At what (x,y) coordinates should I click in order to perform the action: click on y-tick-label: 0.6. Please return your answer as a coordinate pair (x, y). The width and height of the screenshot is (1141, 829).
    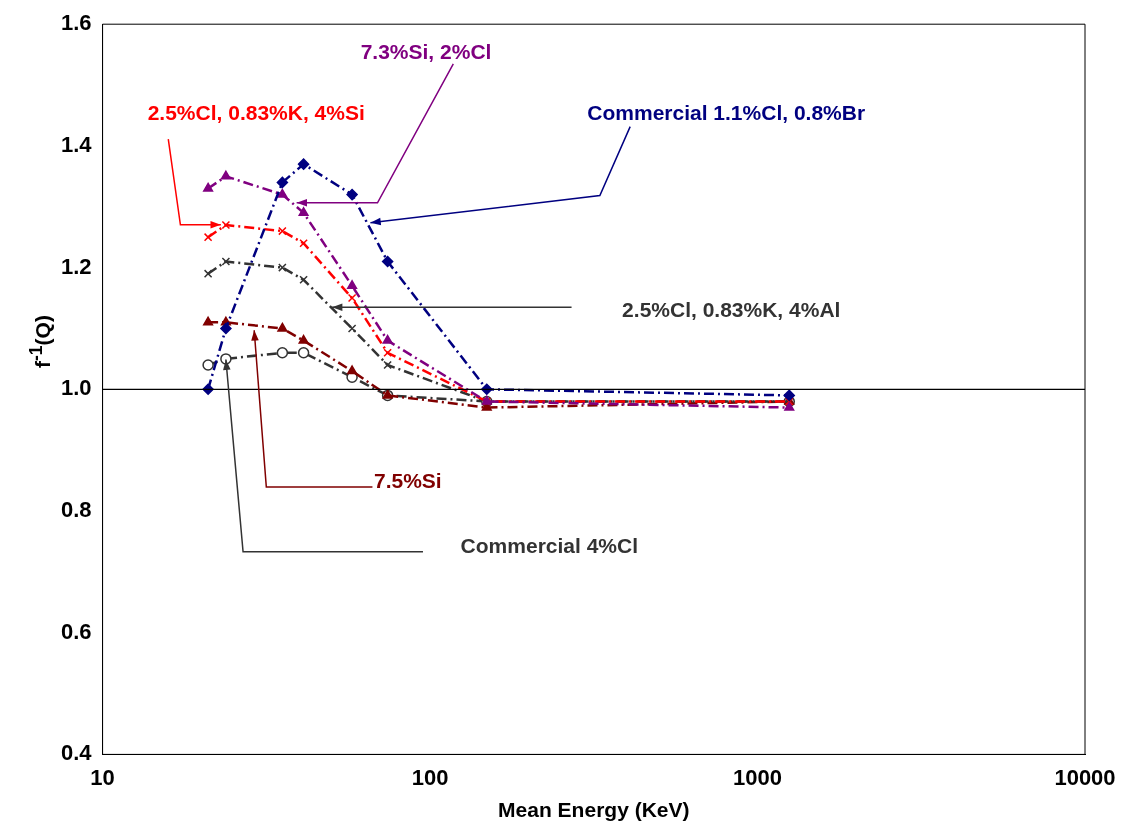
    Looking at the image, I should click on (76, 631).